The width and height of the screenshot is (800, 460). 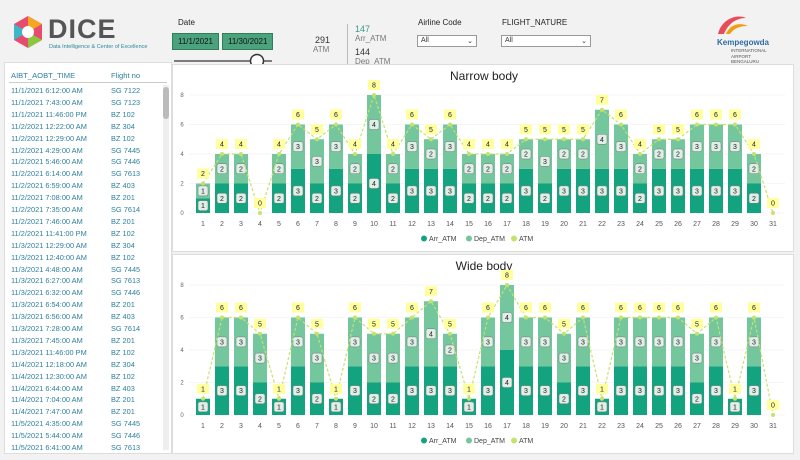 What do you see at coordinates (75, 173) in the screenshot?
I see `table-row: 11/2/2021 6:14:00 AM SG 7613` at bounding box center [75, 173].